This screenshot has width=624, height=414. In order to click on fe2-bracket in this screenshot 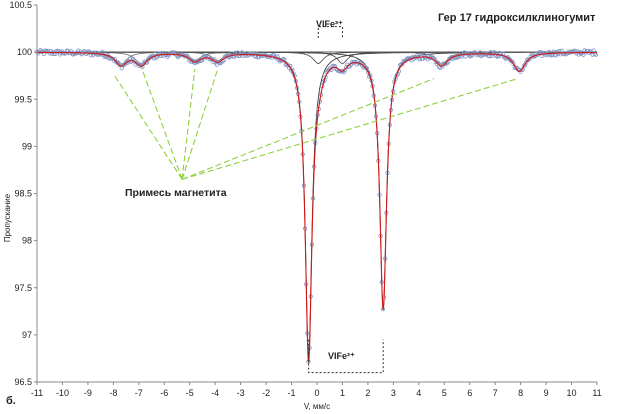, I will do `click(346, 356)`.